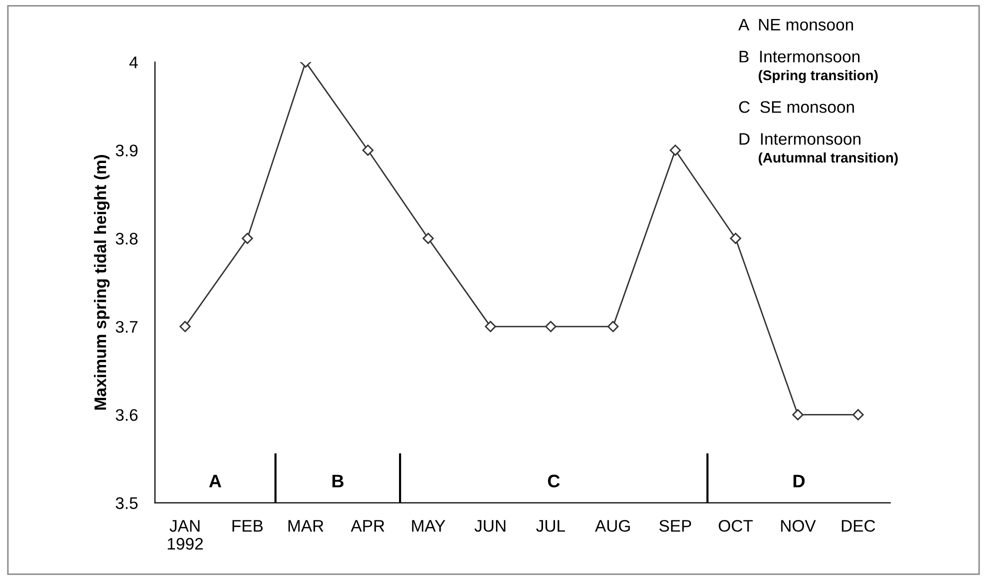 The height and width of the screenshot is (580, 987). I want to click on x-tick-label: MAR, so click(306, 526).